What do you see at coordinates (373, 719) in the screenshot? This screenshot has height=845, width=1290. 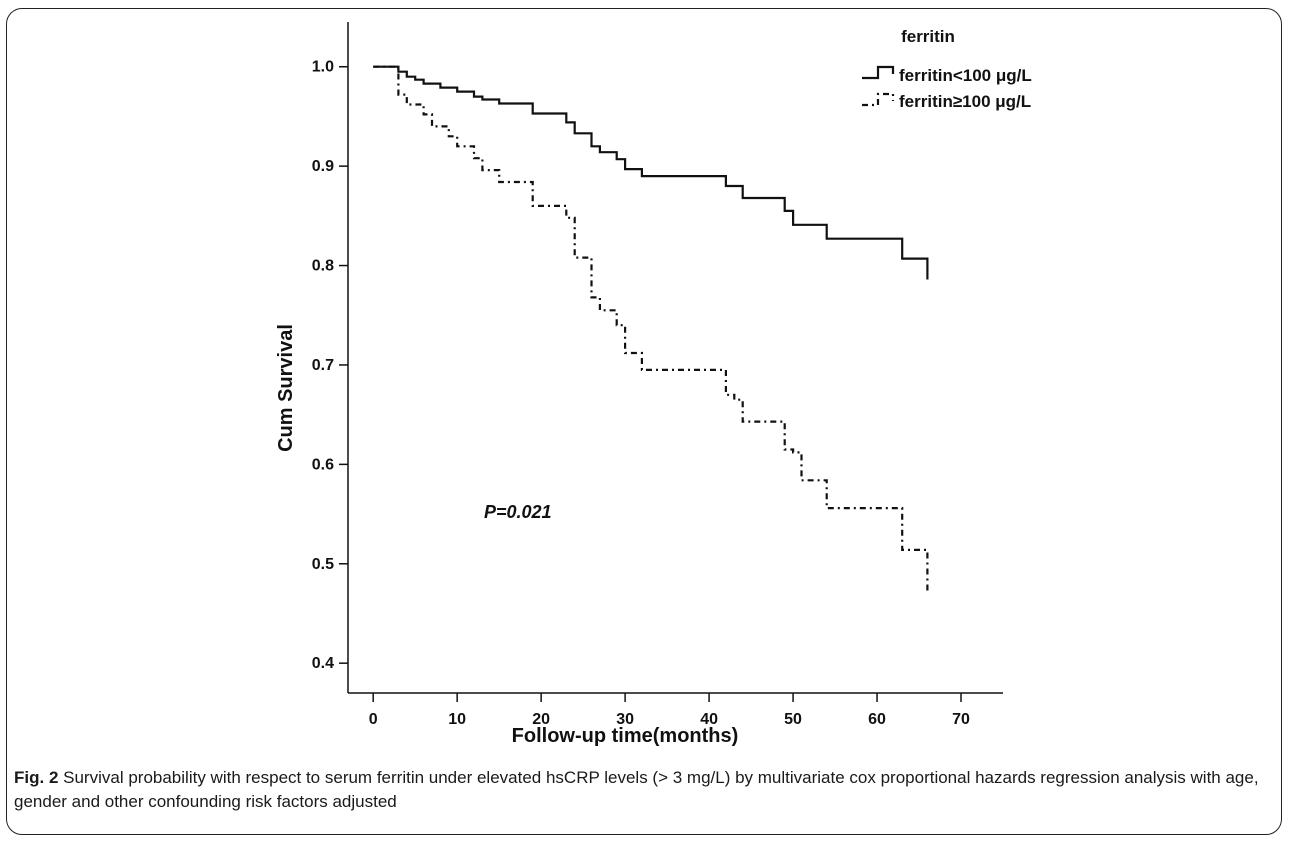 I see `x-tick-label: 0` at bounding box center [373, 719].